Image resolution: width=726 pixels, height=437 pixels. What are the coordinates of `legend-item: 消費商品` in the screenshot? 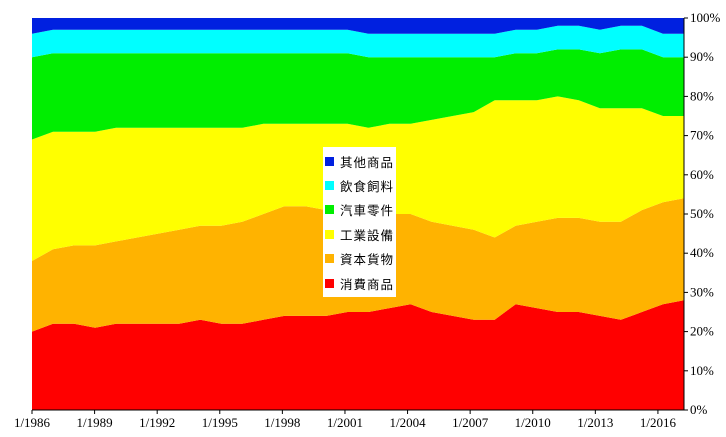 It's located at (359, 283).